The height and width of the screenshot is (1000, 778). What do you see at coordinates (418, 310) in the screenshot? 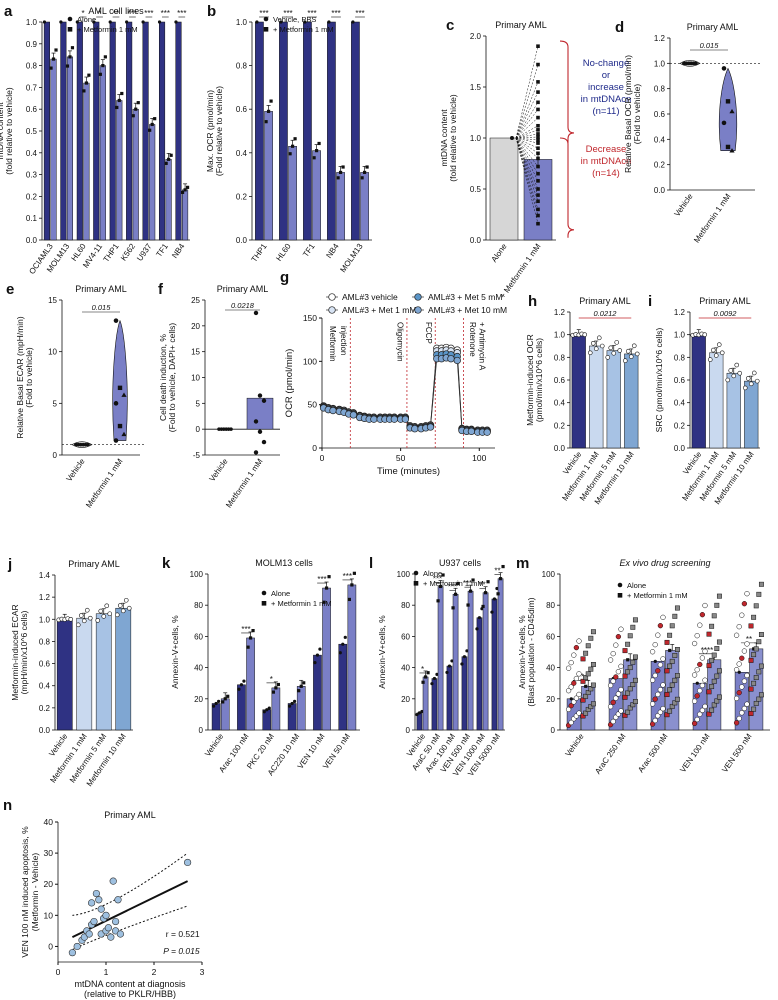
I see `legend-marker` at bounding box center [418, 310].